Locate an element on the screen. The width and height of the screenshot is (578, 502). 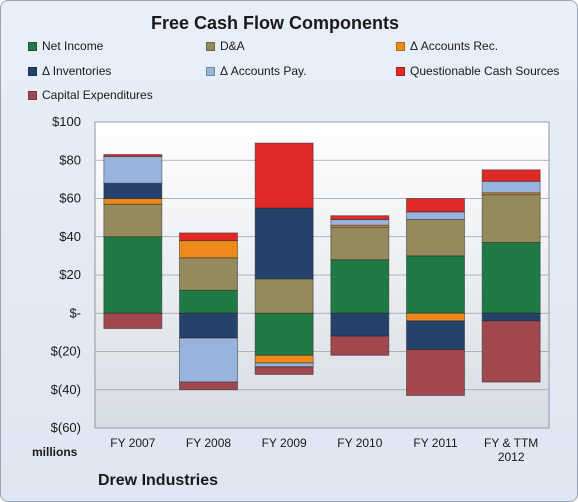
x-tick-label: FY 2009 is located at coordinates (284, 443).